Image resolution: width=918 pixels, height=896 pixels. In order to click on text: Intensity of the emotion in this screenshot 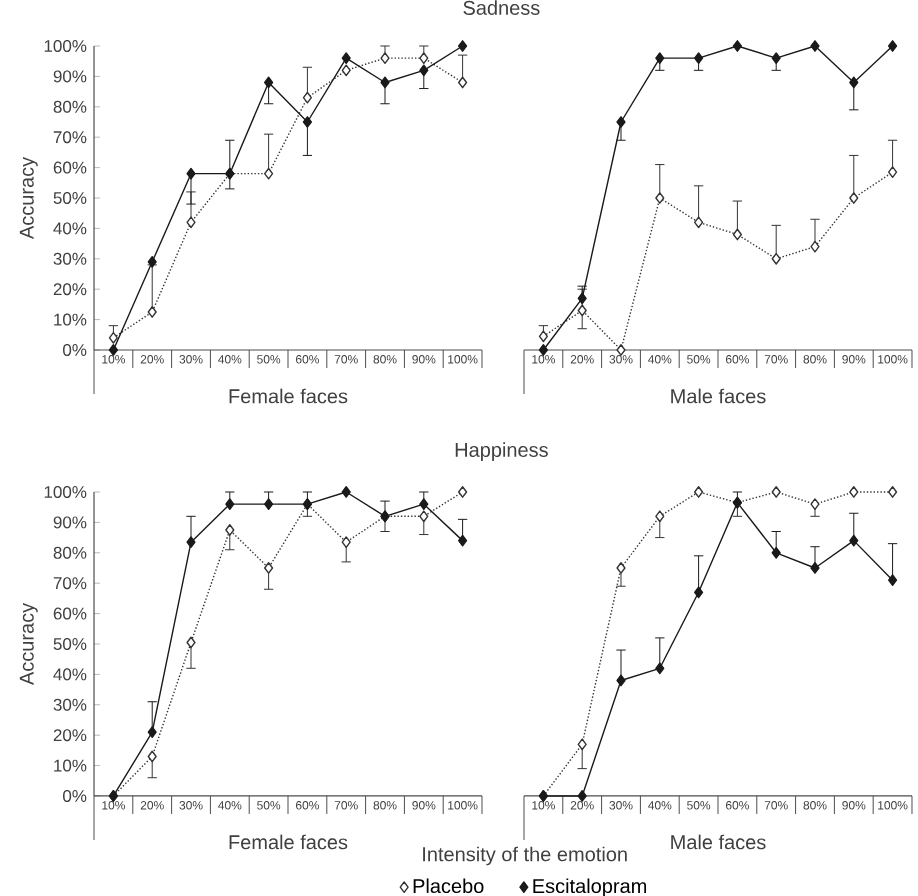, I will do `click(525, 856)`.